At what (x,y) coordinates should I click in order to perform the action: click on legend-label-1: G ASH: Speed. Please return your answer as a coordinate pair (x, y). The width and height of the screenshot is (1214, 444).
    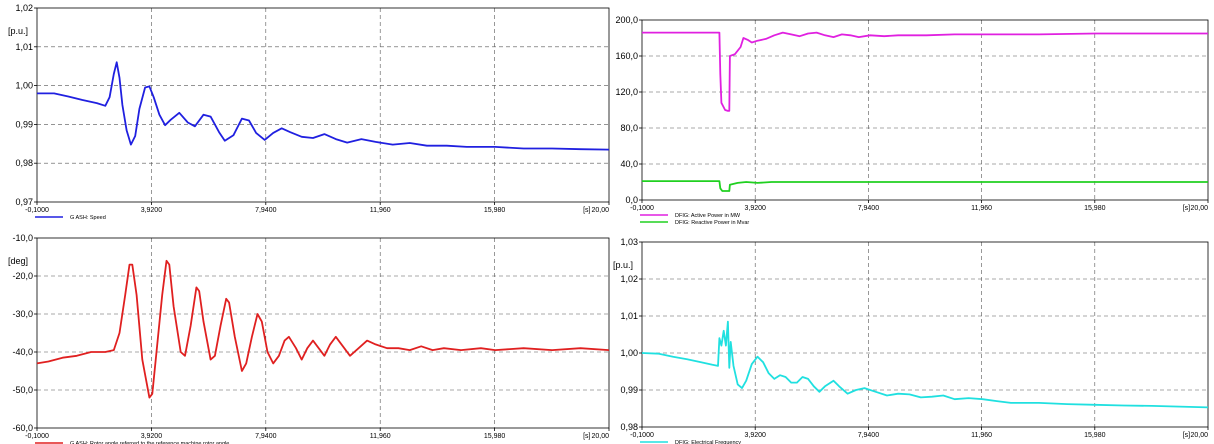
    Looking at the image, I should click on (88, 218).